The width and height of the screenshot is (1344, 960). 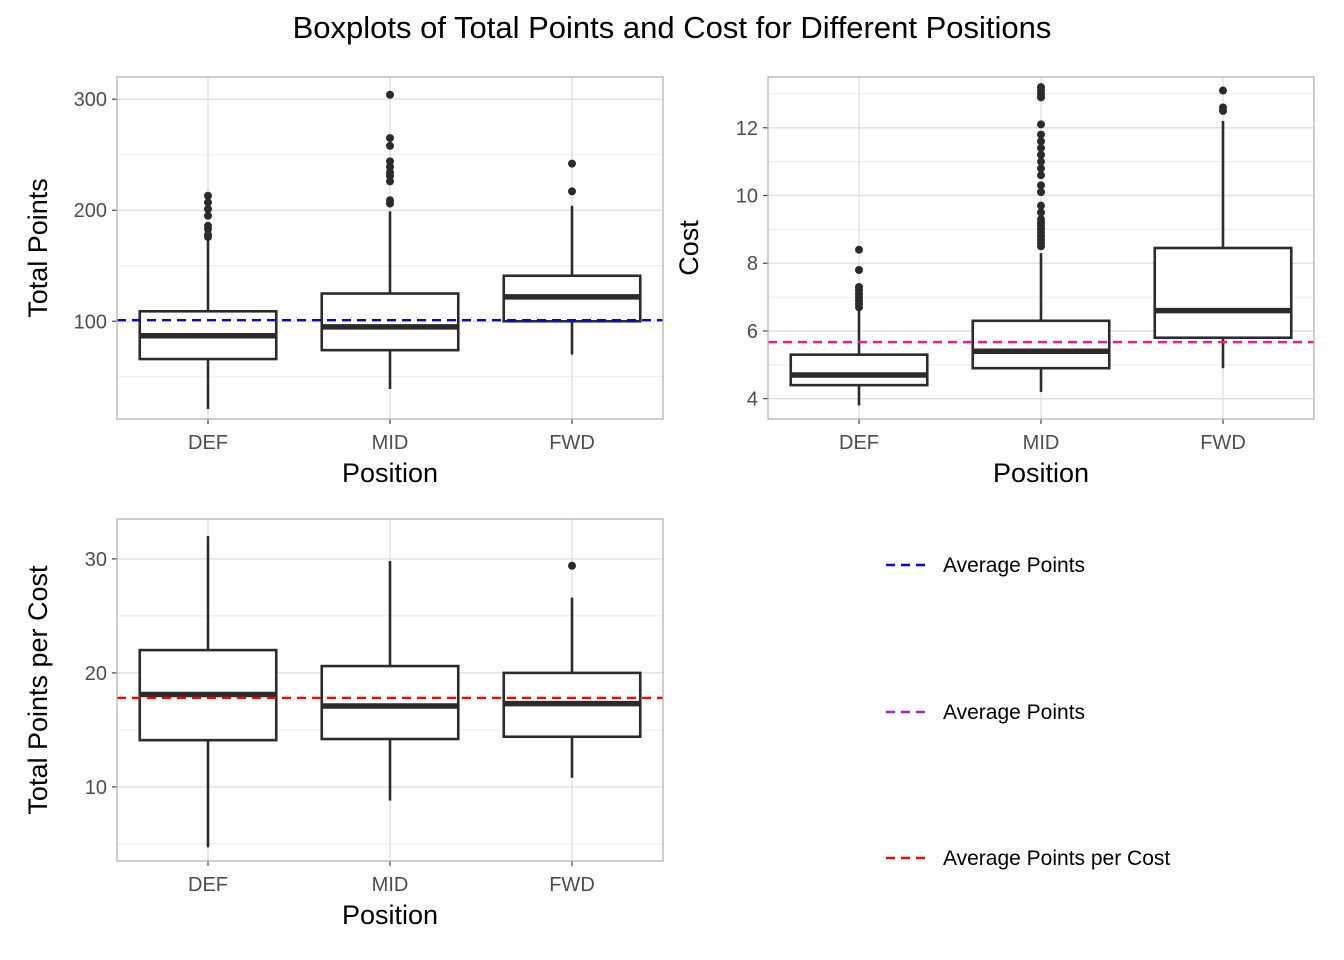 I want to click on legend-item: Average Points per Cost, so click(x=1028, y=858).